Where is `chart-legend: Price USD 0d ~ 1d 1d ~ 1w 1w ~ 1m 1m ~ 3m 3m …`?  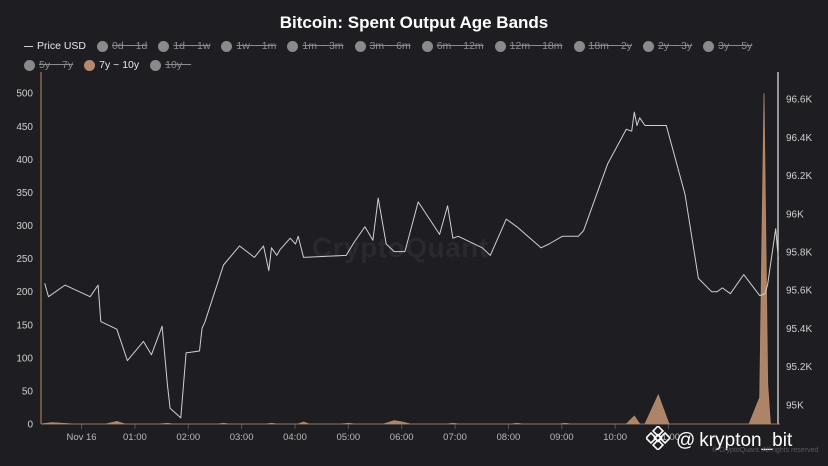
chart-legend: Price USD 0d ~ 1d 1d ~ 1w 1w ~ 1m 1m ~ 3m 3m … is located at coordinates (419, 55).